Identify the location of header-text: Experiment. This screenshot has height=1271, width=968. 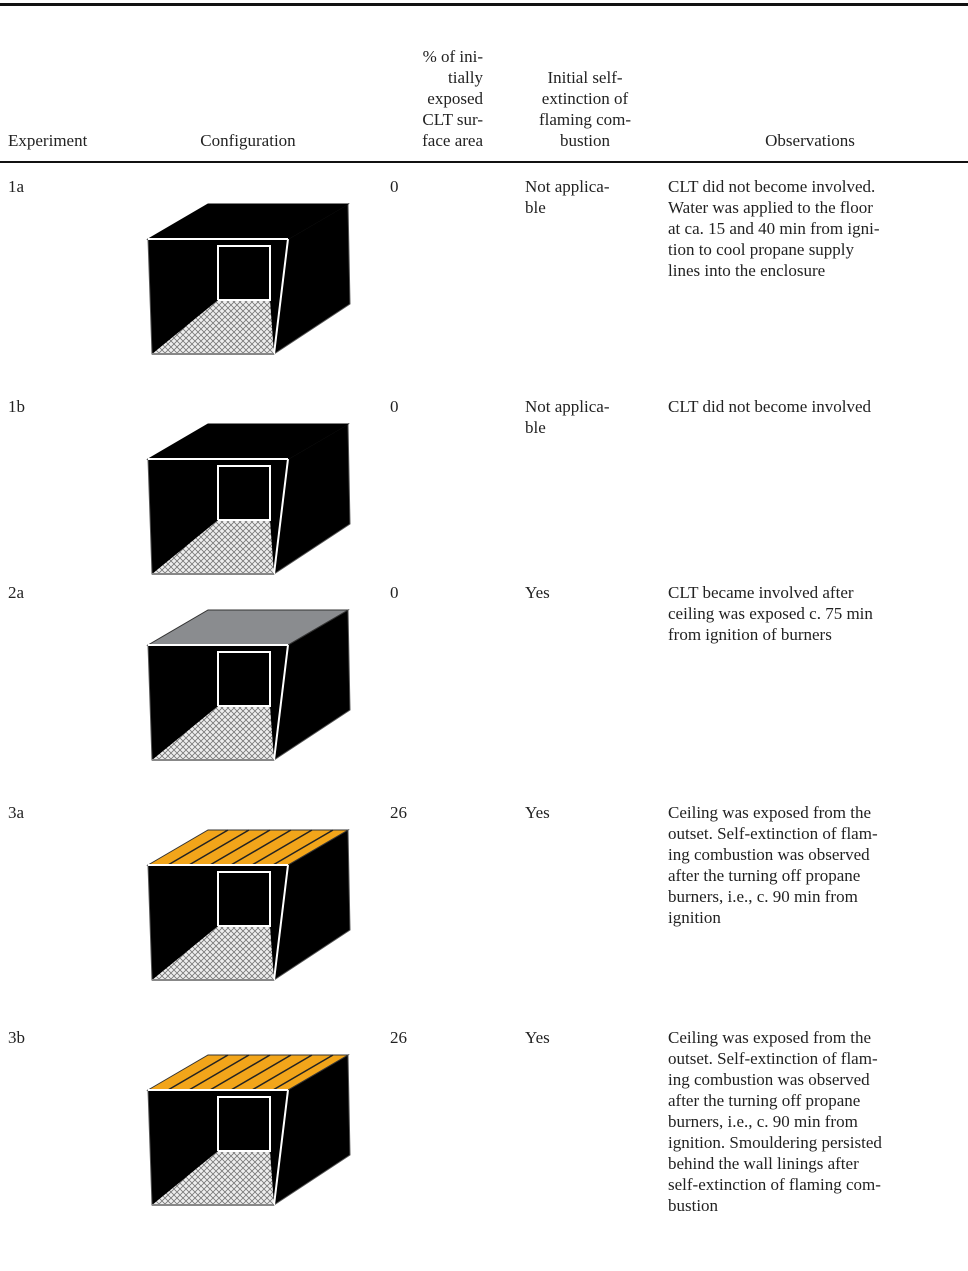
(48, 140).